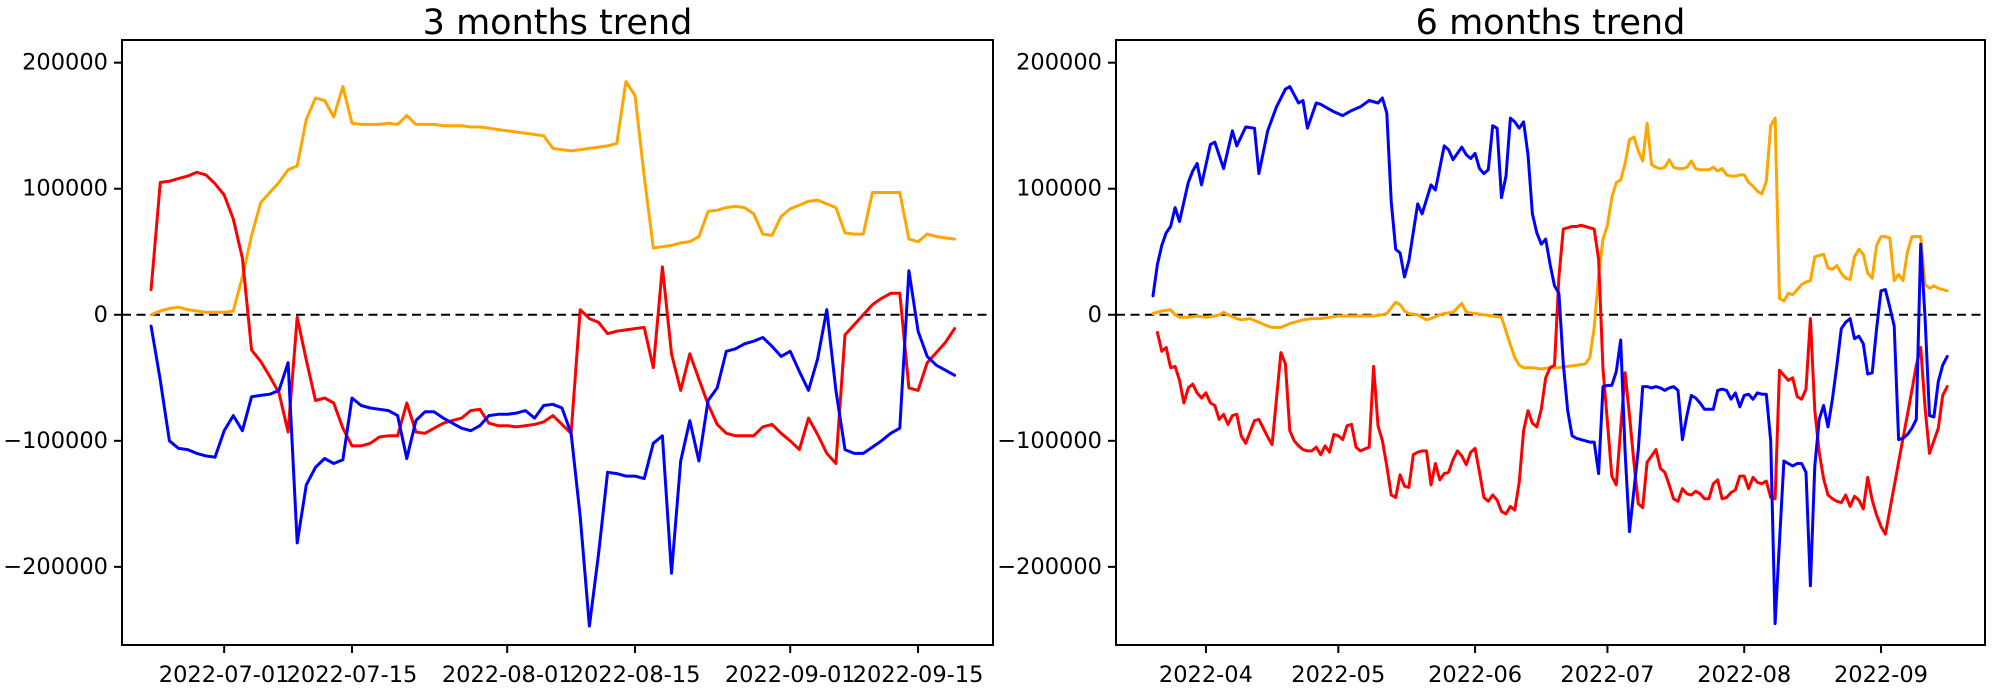 This screenshot has width=2000, height=700. I want to click on x-axis-tick-label: 2022-08-15, so click(635, 675).